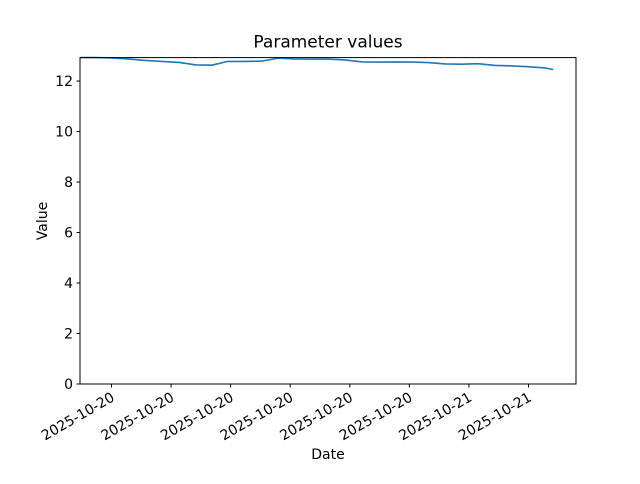  I want to click on y-axis-ticks: 0 2 4 6 8 10 12, so click(67, 233).